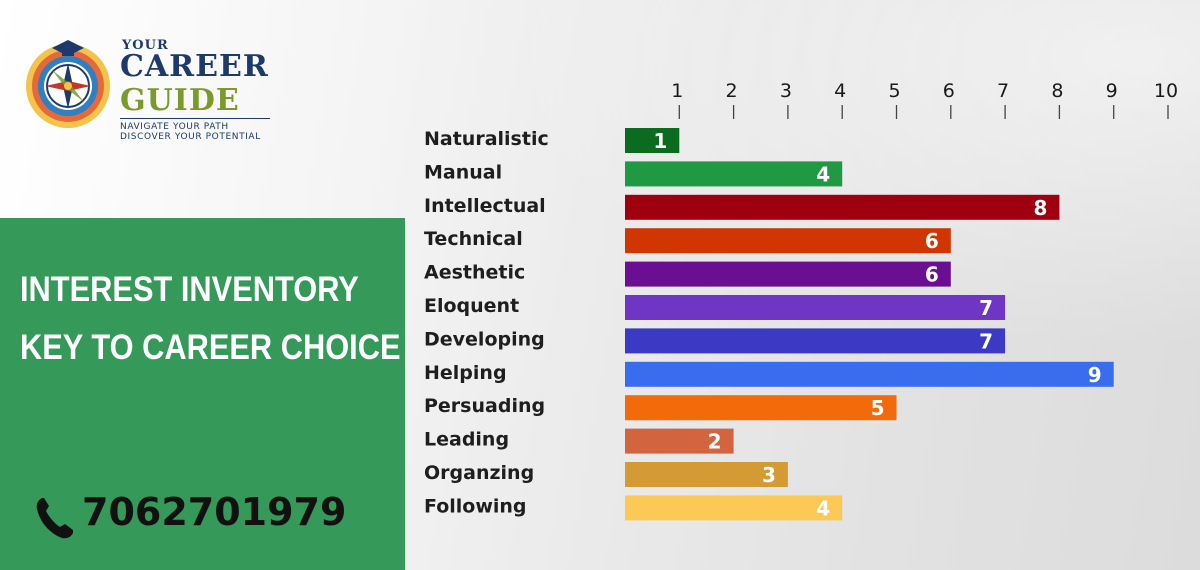  What do you see at coordinates (986, 308) in the screenshot?
I see `value-label-eloquent: 7` at bounding box center [986, 308].